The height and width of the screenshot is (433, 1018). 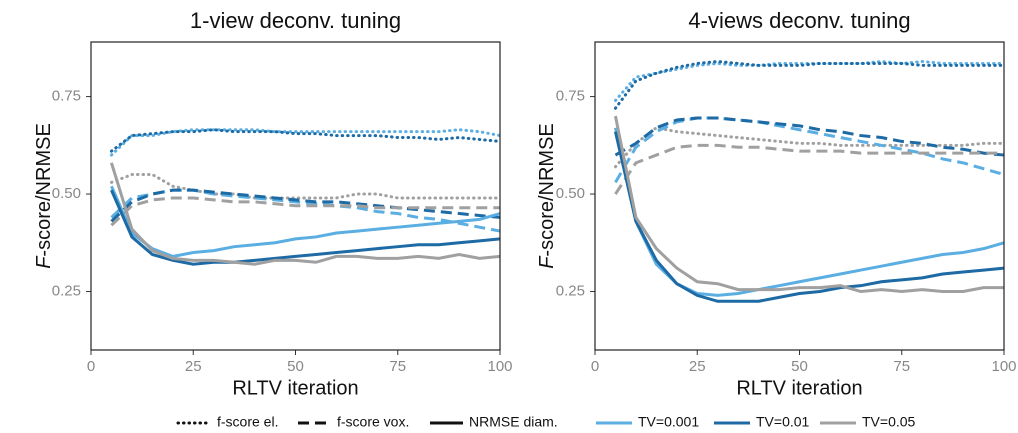 I want to click on legend-label: NRMSE diam., so click(x=513, y=422).